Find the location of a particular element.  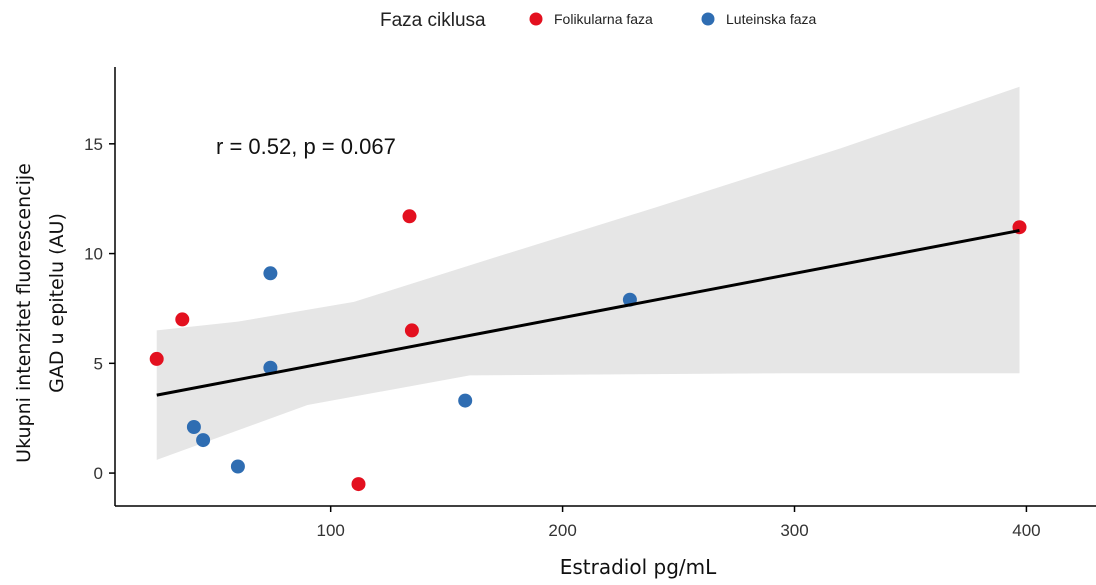

y-tick-label-10: 10 is located at coordinates (93, 254).